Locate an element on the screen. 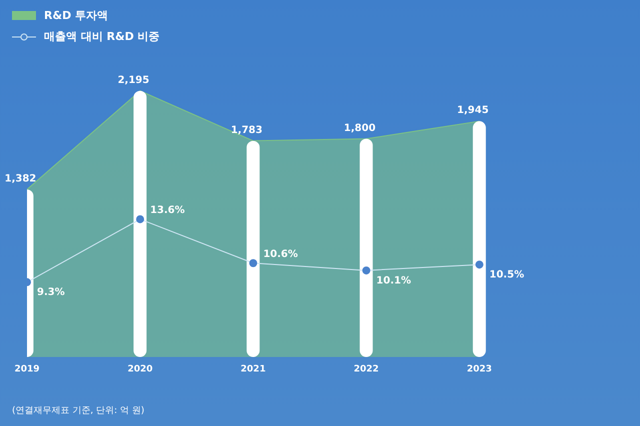  x-tick-label: 2021 is located at coordinates (253, 369).